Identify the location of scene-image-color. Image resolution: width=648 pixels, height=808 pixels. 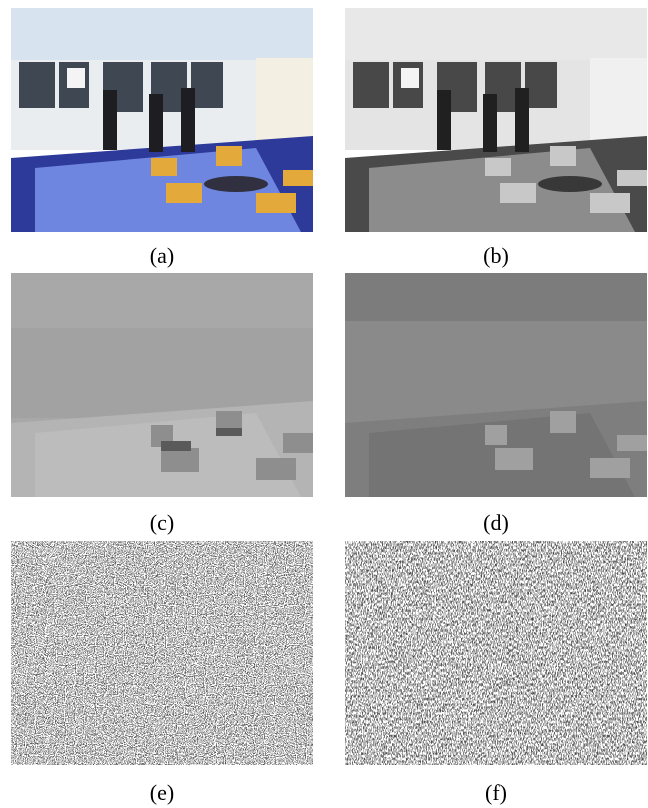
(162, 120).